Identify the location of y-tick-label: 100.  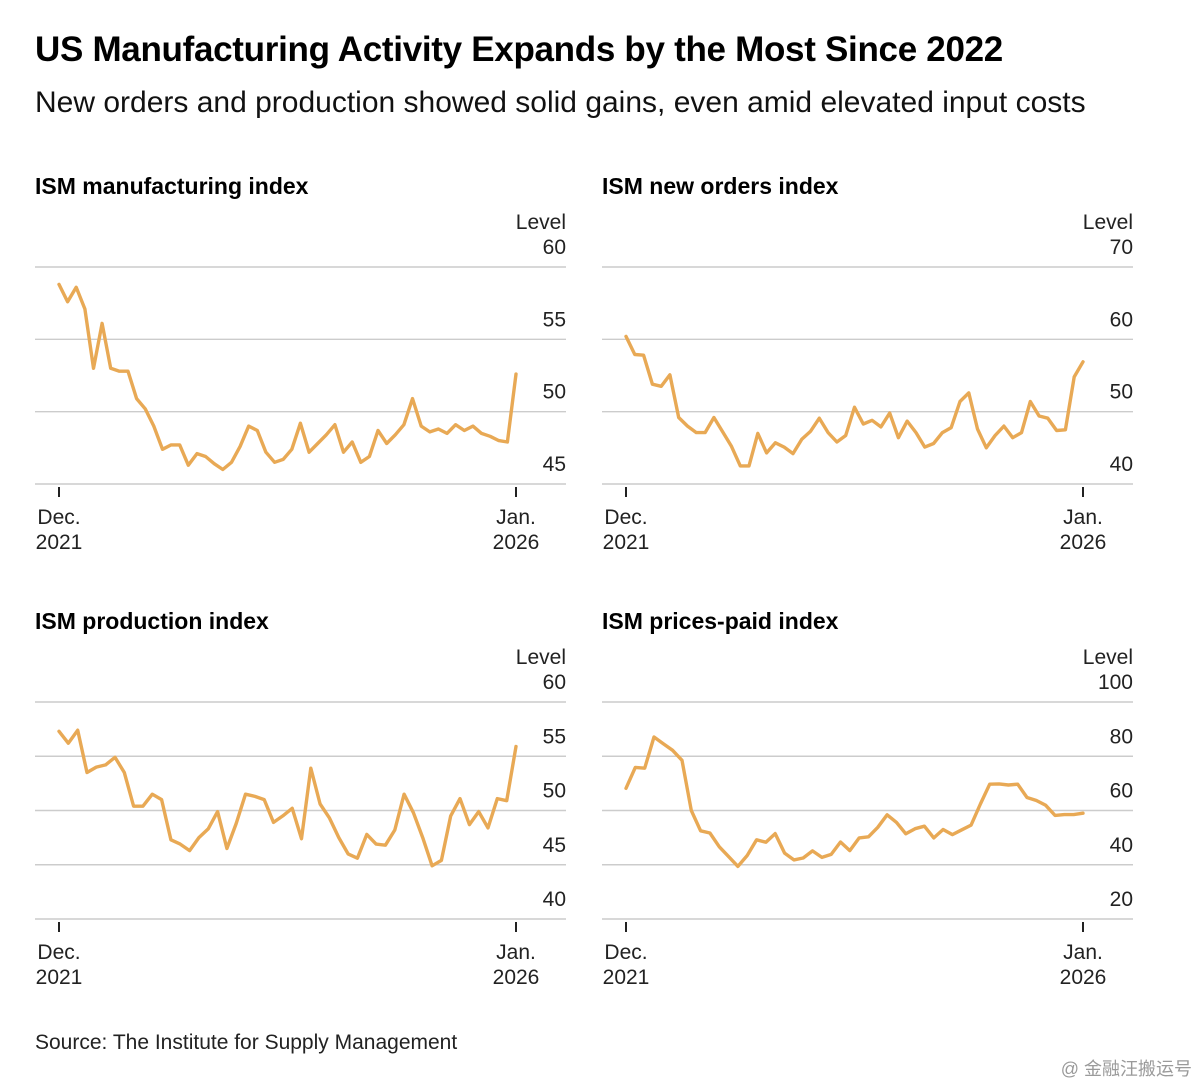
(1115, 682).